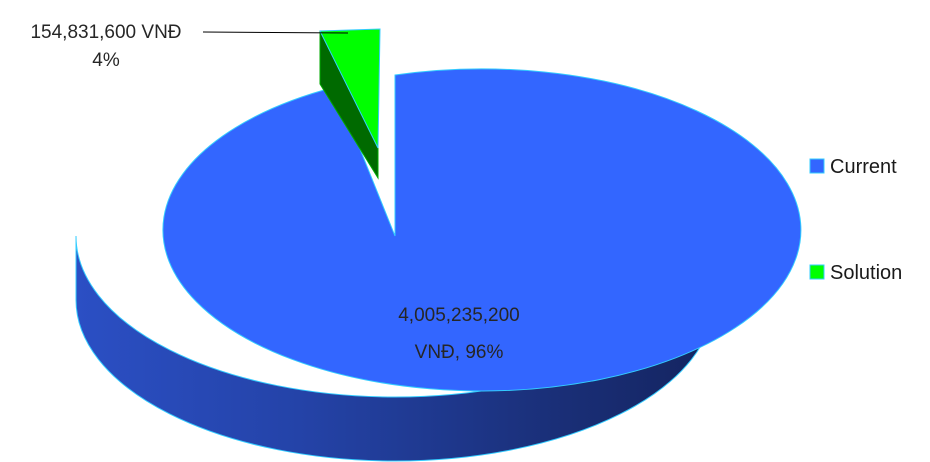 The height and width of the screenshot is (462, 930). I want to click on solution-label-value: 154,831,600 VNĐ, so click(105, 32).